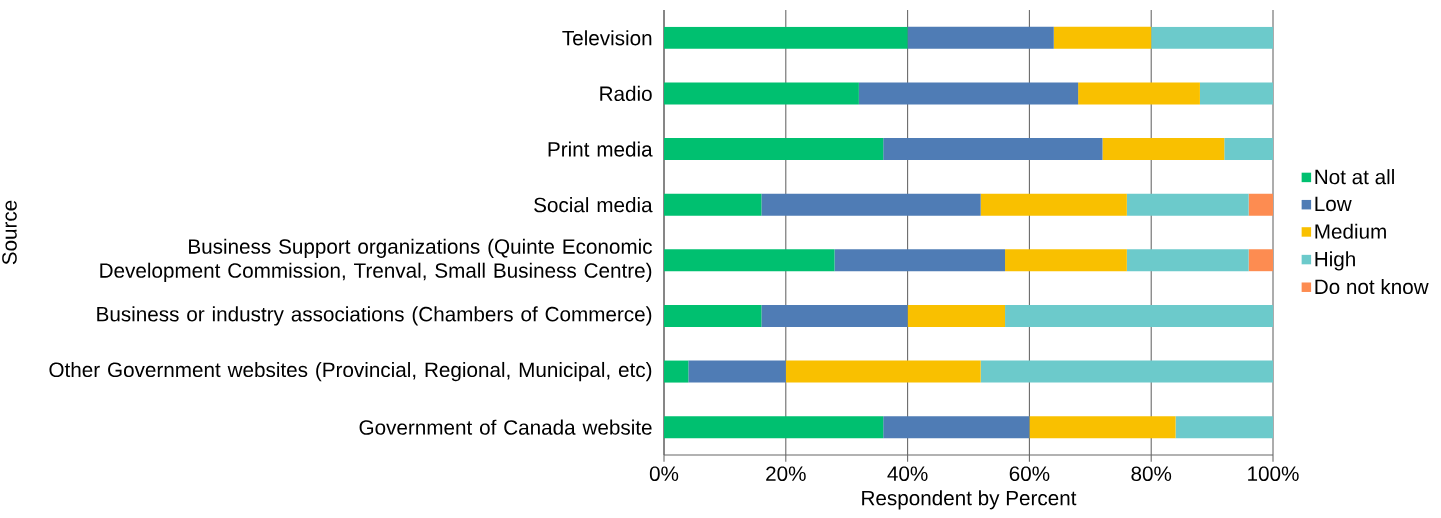  I want to click on y-tick-label: Government of Canada website, so click(505, 427).